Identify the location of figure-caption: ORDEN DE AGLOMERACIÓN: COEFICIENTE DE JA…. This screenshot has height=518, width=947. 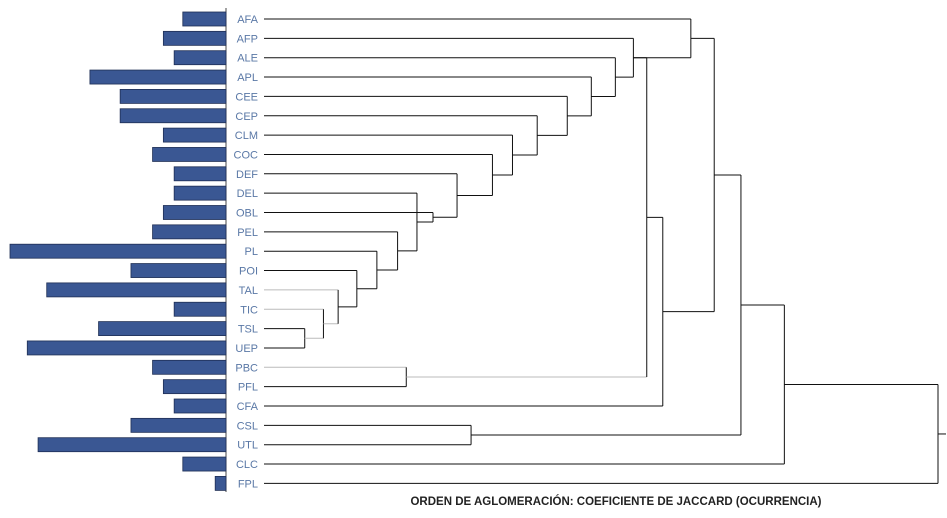
(616, 502).